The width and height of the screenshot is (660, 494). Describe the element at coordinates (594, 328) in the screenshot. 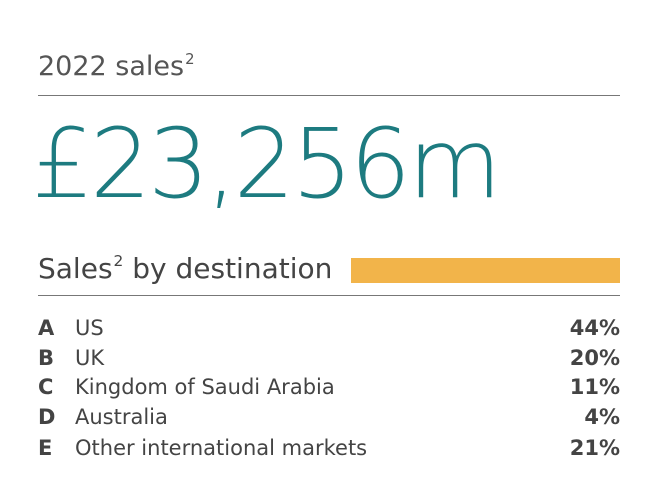

I see `row-share: 44%` at that location.